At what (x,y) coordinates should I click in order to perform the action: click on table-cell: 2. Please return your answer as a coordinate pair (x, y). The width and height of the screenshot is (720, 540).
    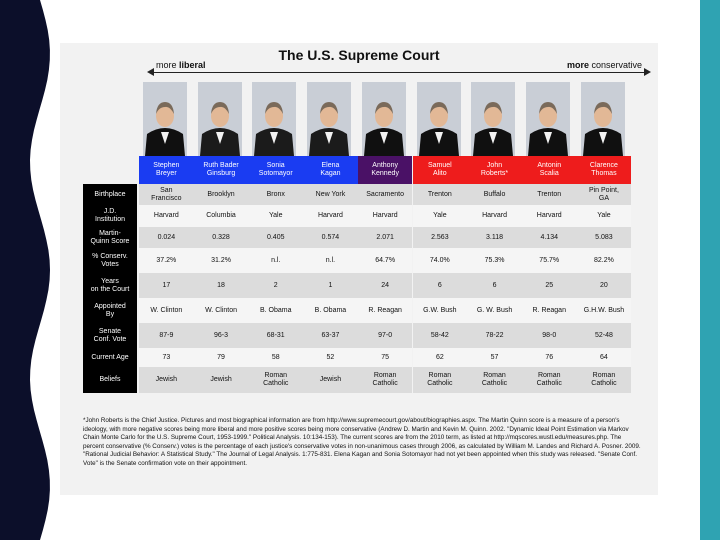
    Looking at the image, I should click on (276, 285).